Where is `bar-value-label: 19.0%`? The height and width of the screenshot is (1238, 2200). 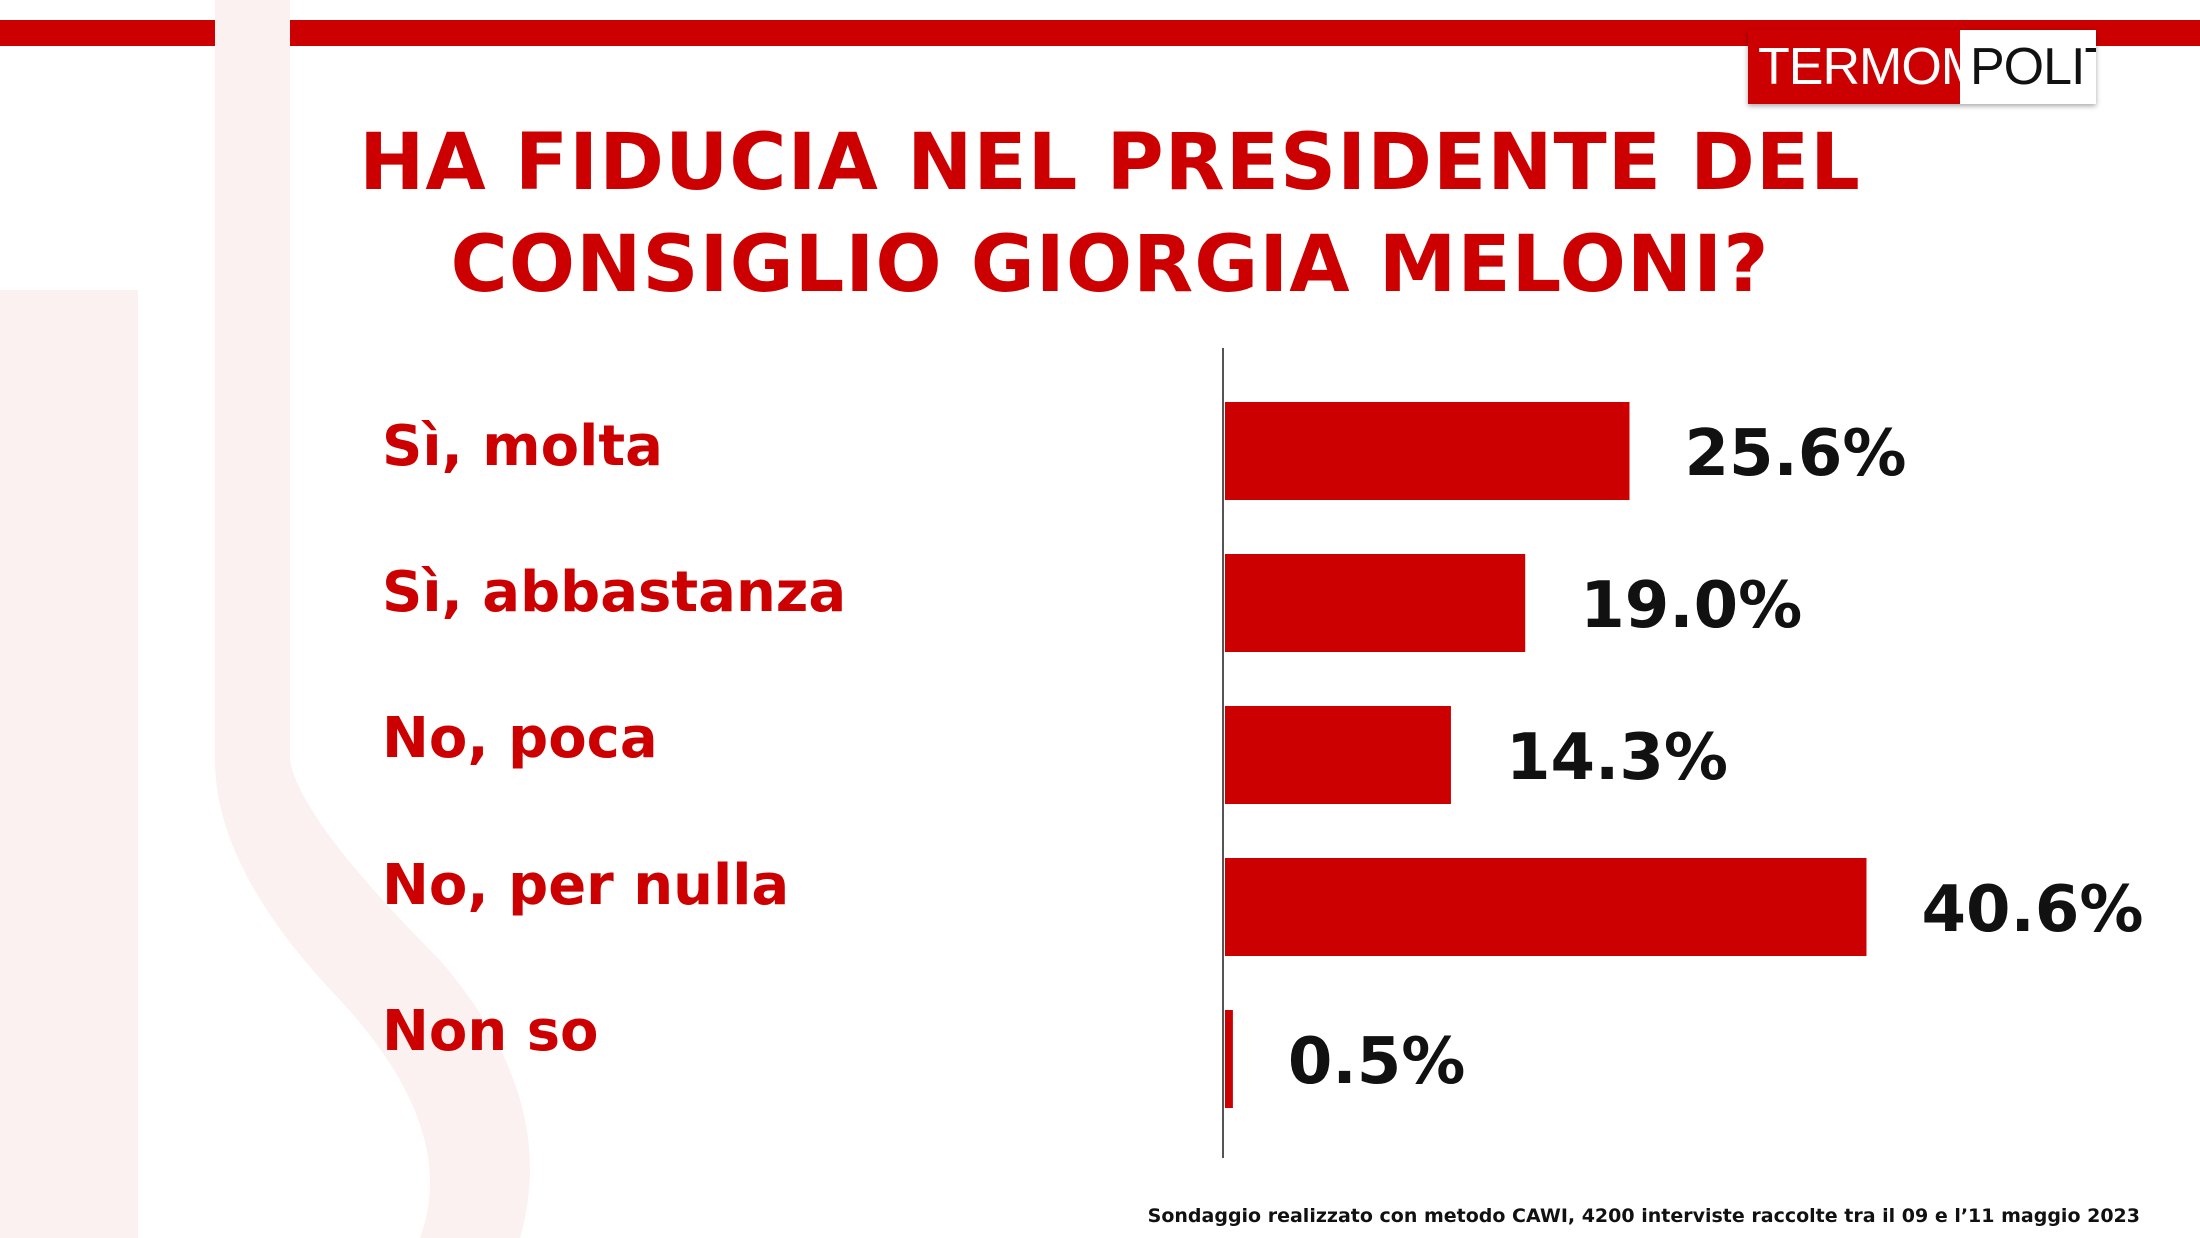
bar-value-label: 19.0% is located at coordinates (1691, 606).